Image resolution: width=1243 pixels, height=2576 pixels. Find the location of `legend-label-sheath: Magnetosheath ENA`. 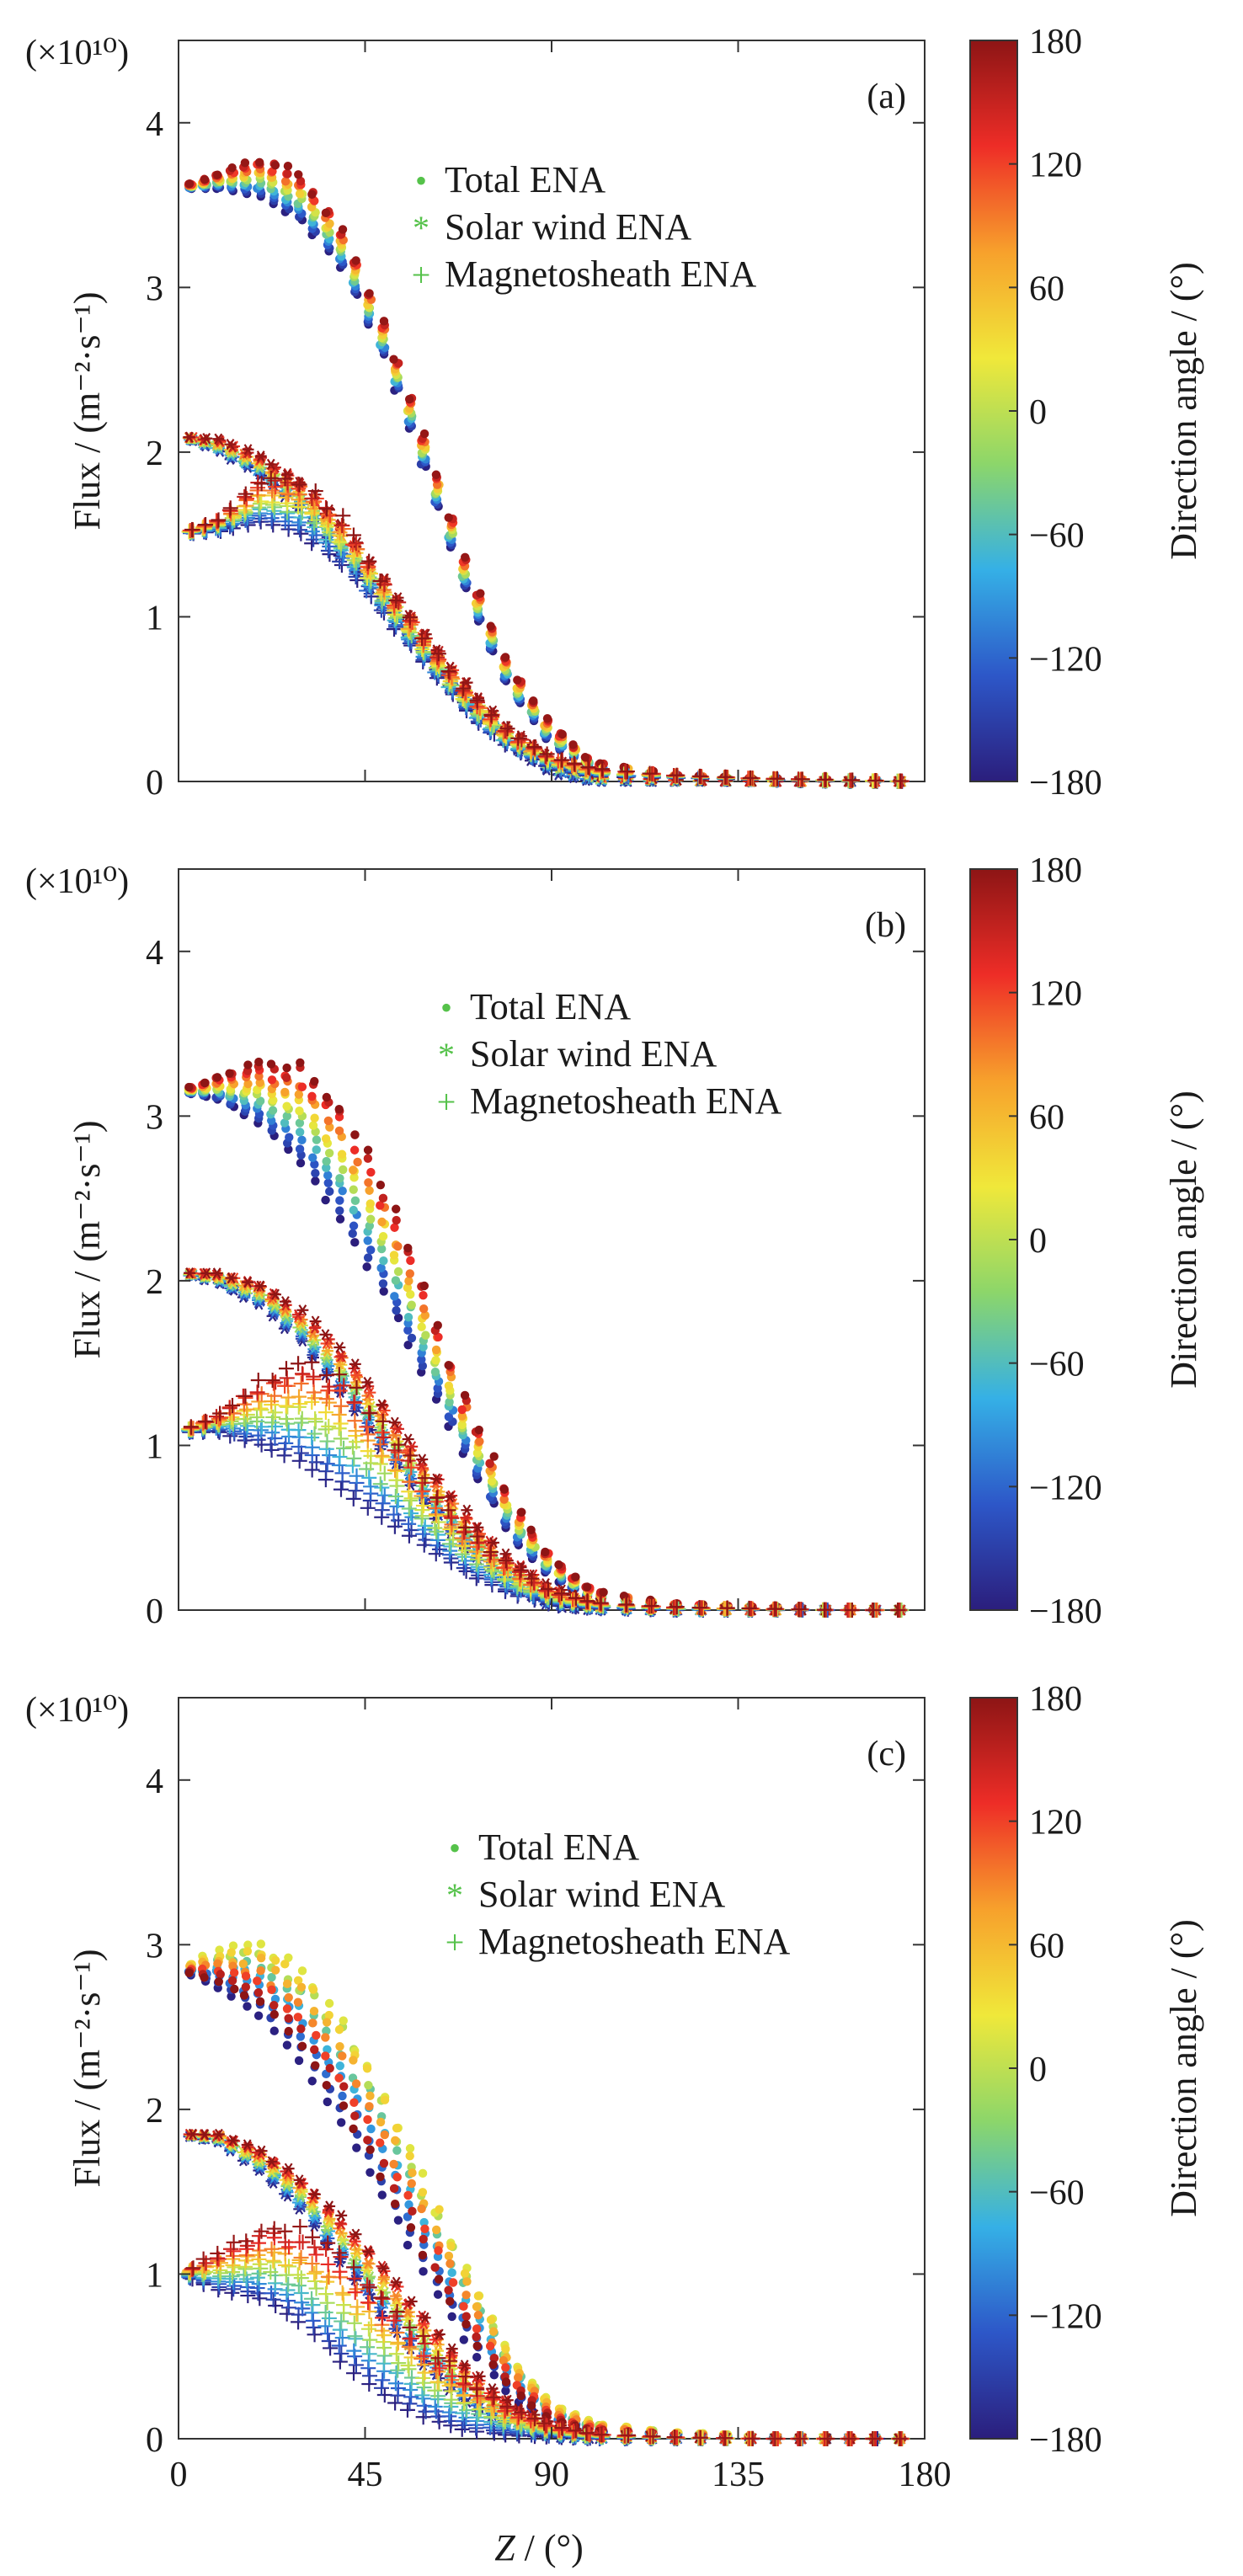

legend-label-sheath: Magnetosheath ENA is located at coordinates (626, 1101).